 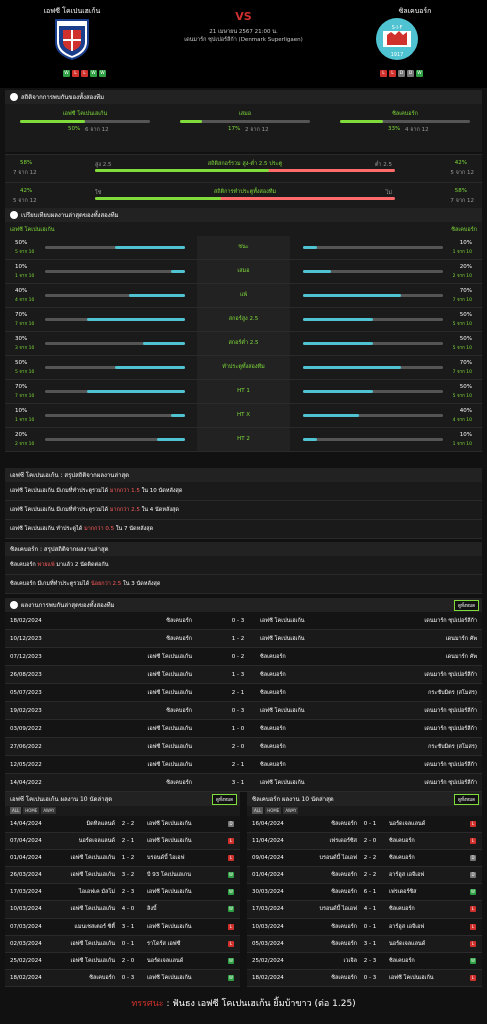 What do you see at coordinates (461, 639) in the screenshot?
I see `competition: เดนมาร์ก คัพ` at bounding box center [461, 639].